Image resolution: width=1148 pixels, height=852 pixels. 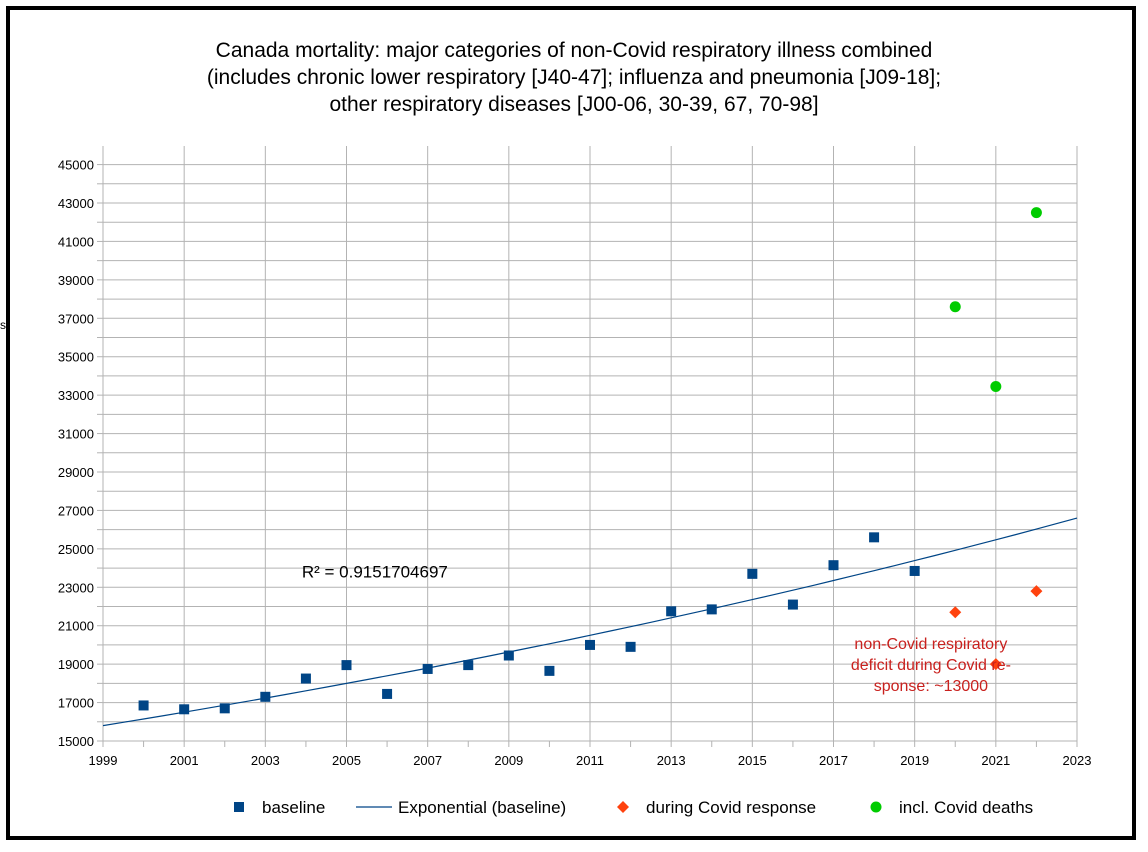 I want to click on y-tick-label: 37000, so click(x=76, y=318).